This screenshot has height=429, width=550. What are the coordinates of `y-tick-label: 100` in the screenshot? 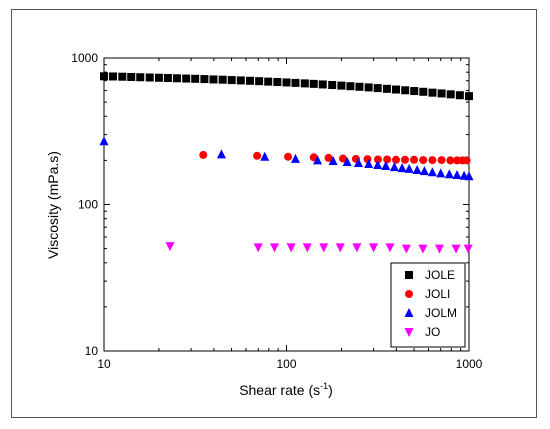 It's located at (88, 205).